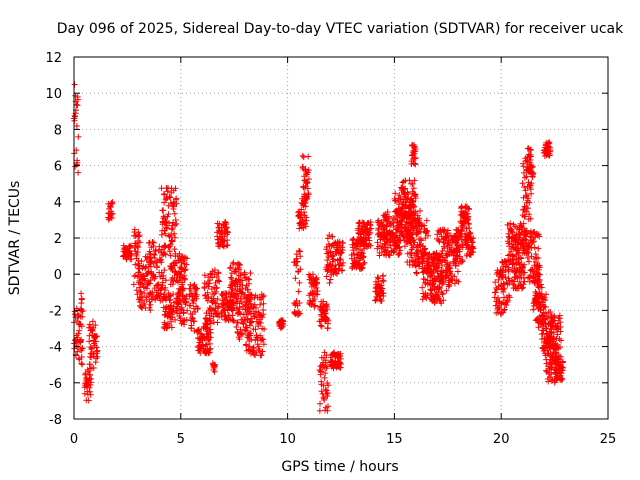  Describe the element at coordinates (343, 439) in the screenshot. I see `x-tick-labels: 0 5 10 15 20 25` at that location.